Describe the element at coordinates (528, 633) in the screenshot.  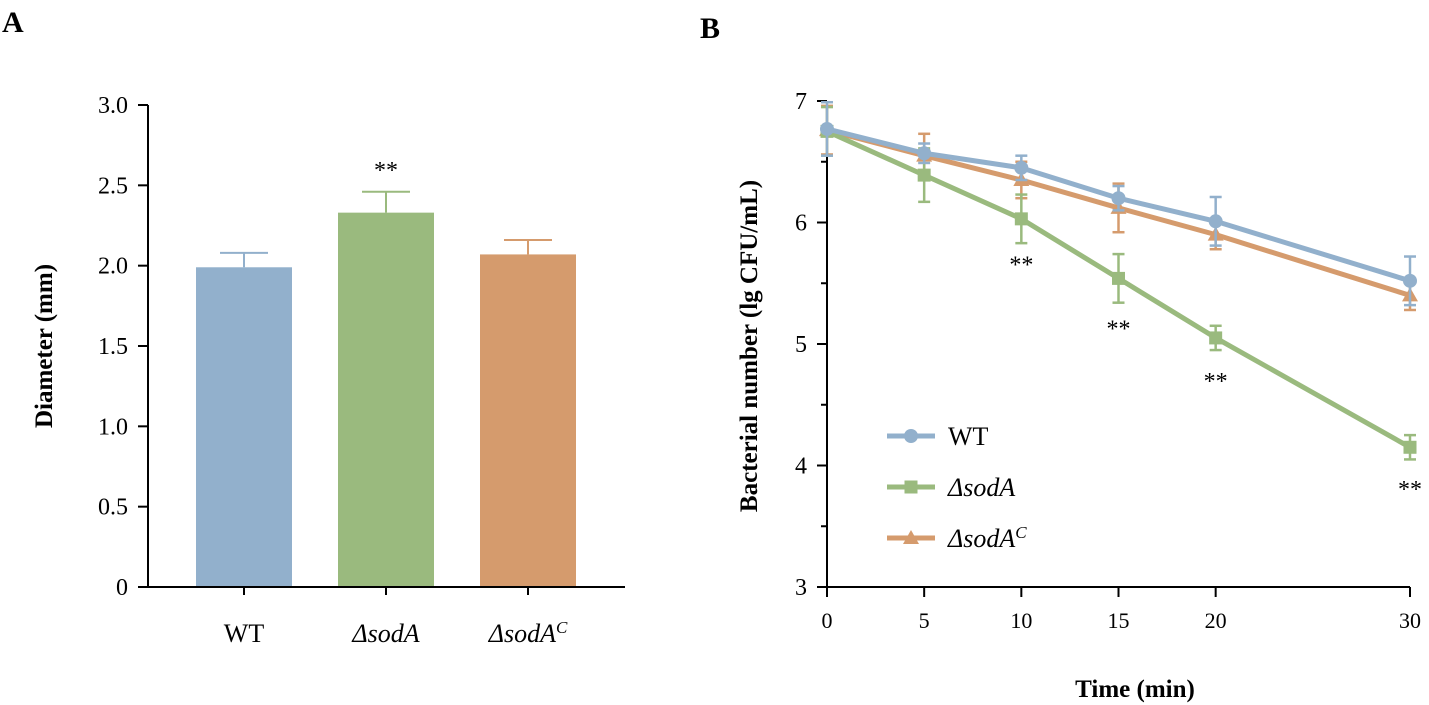
I see `x-tick-label: ΔsodAC` at that location.